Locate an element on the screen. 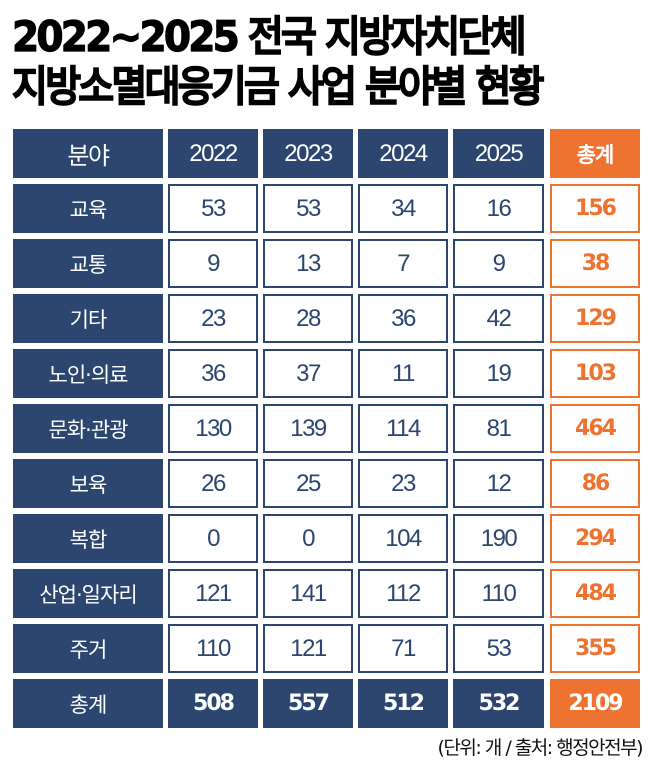 The width and height of the screenshot is (650, 764). value-cell: 190 is located at coordinates (498, 538).